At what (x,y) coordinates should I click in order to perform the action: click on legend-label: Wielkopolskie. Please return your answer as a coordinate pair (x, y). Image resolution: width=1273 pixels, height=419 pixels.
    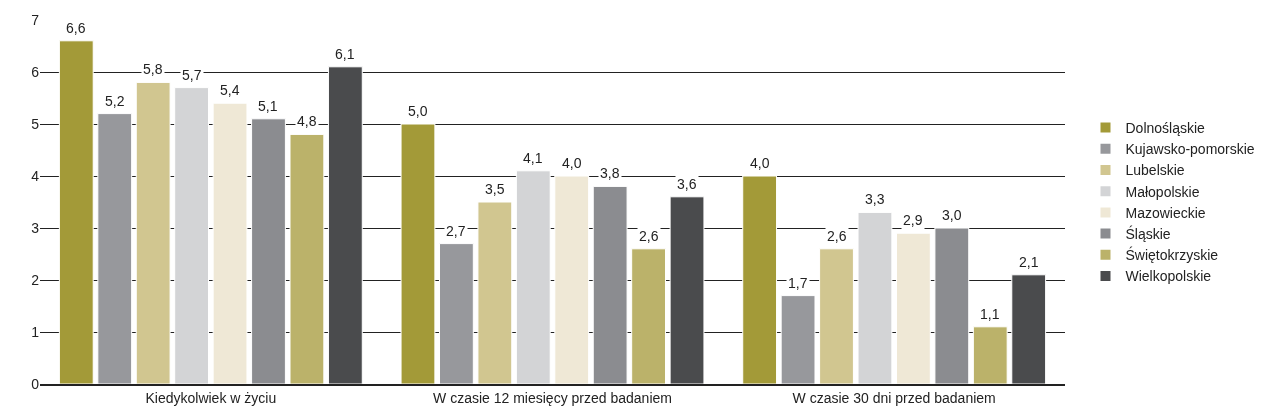
    Looking at the image, I should click on (1168, 276).